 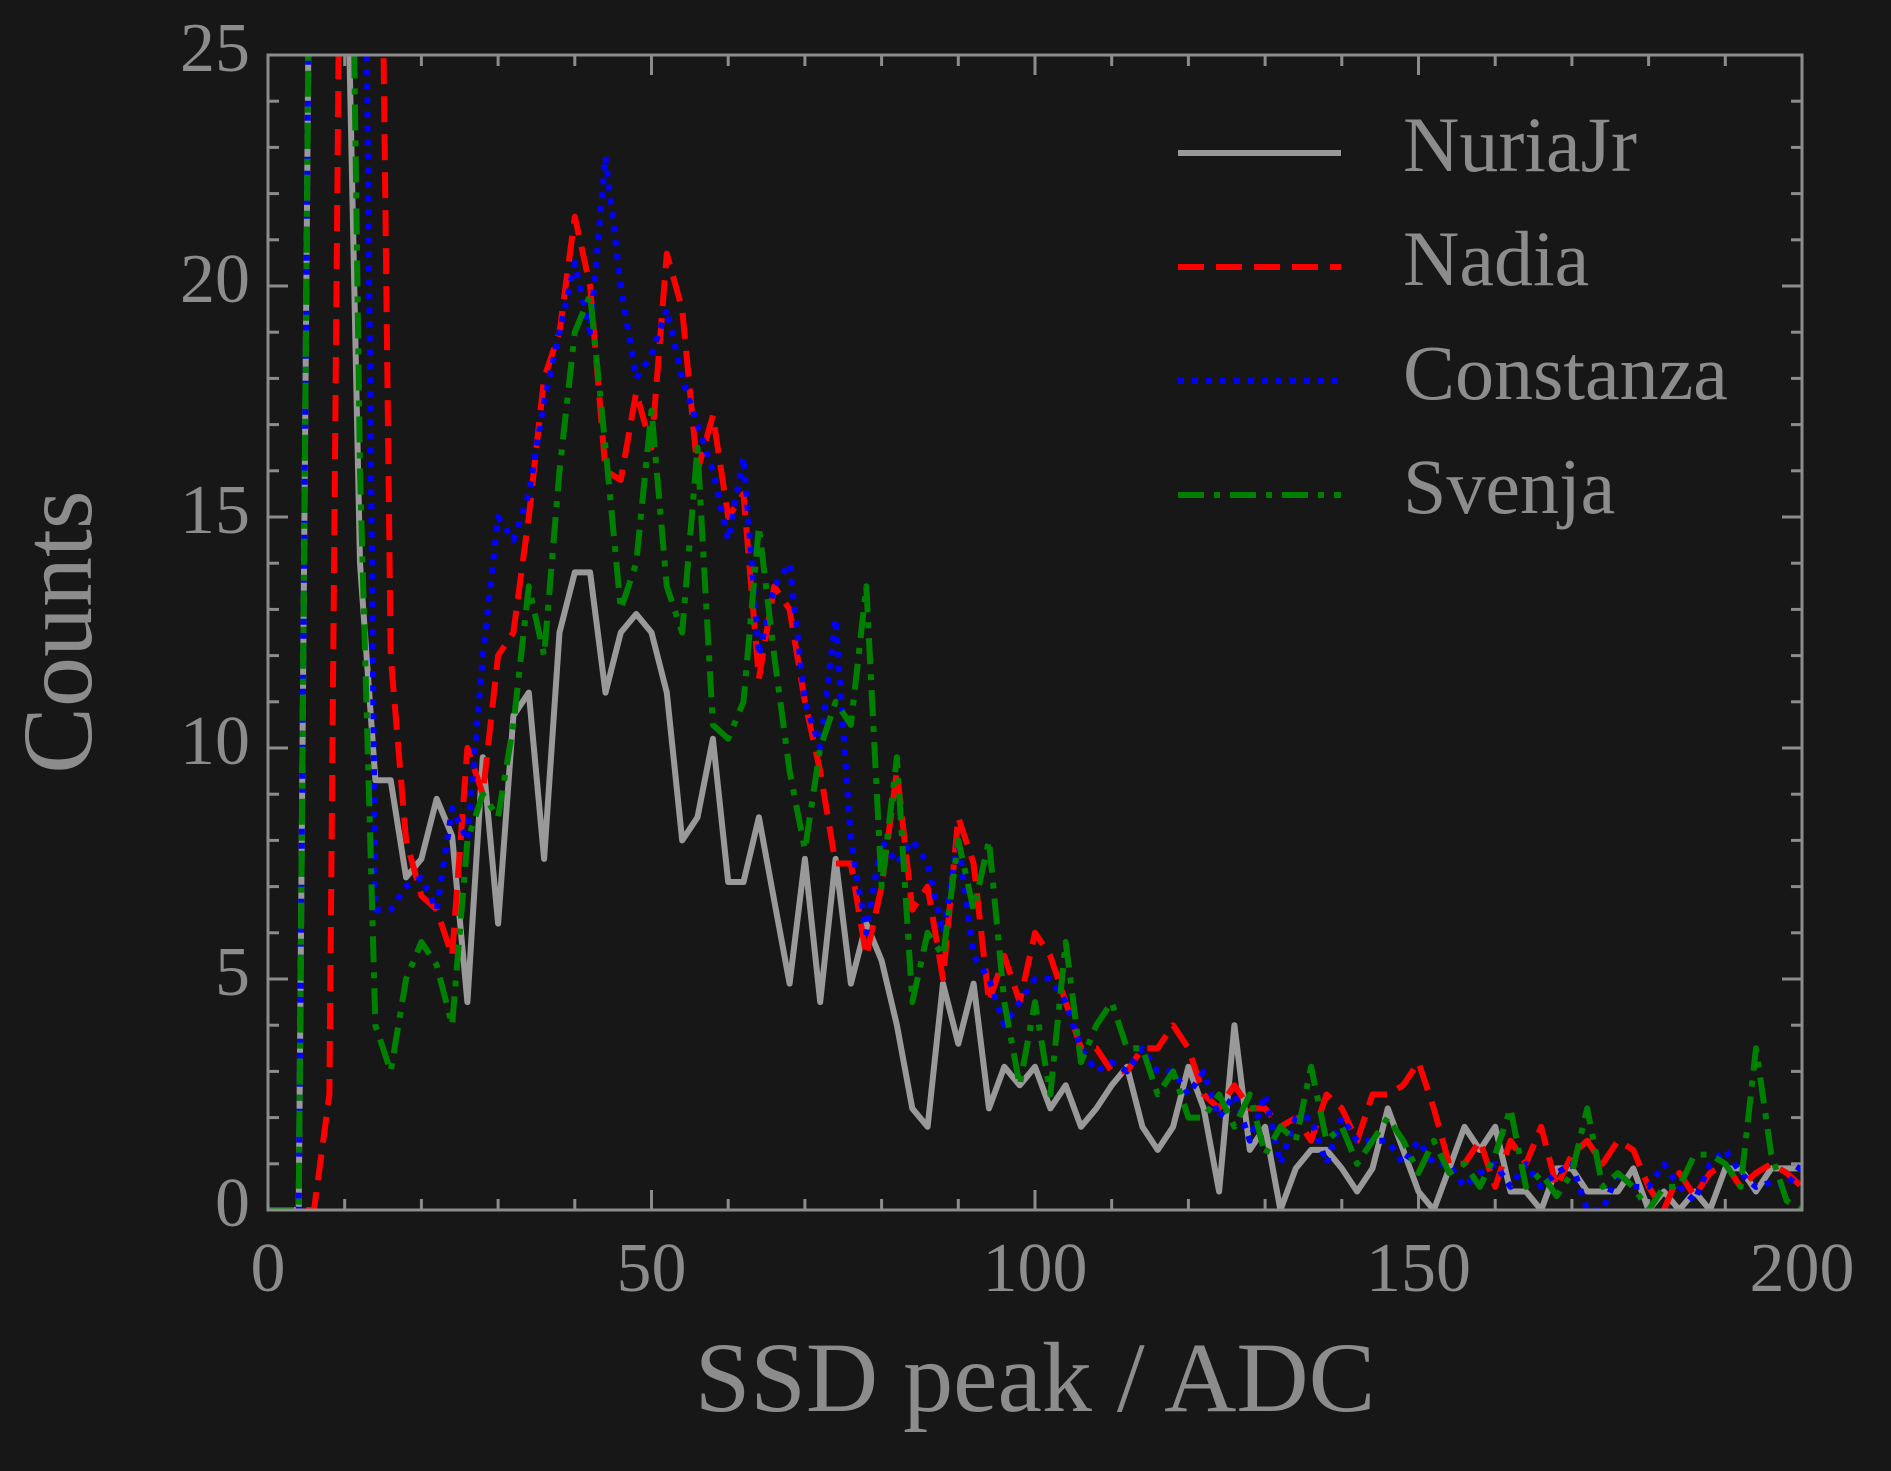 What do you see at coordinates (232, 1203) in the screenshot?
I see `y-tick-label: 0` at bounding box center [232, 1203].